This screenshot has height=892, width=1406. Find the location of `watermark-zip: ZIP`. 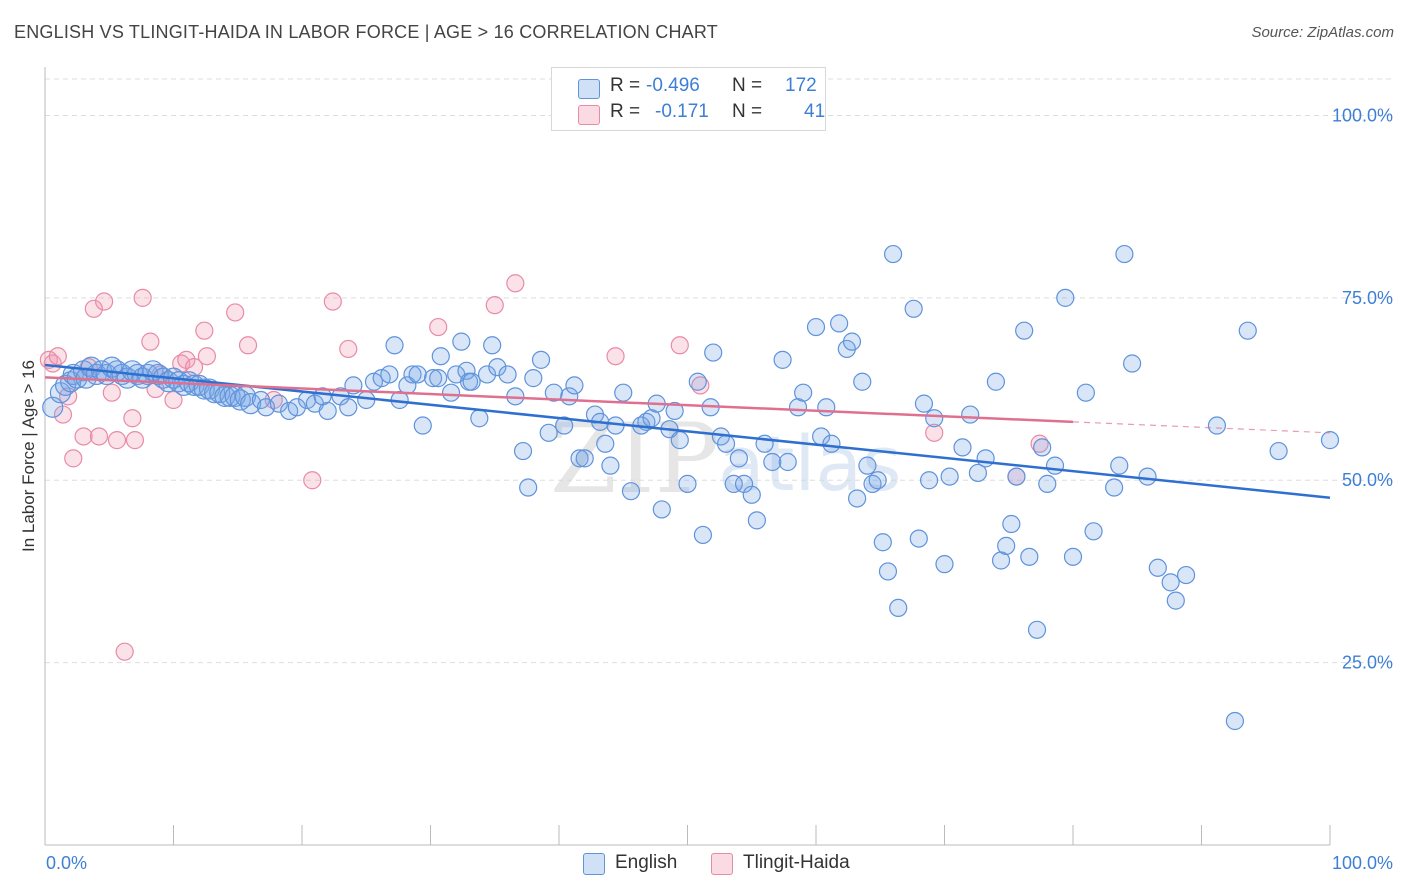

watermark-zip: ZIP is located at coordinates (634, 459).